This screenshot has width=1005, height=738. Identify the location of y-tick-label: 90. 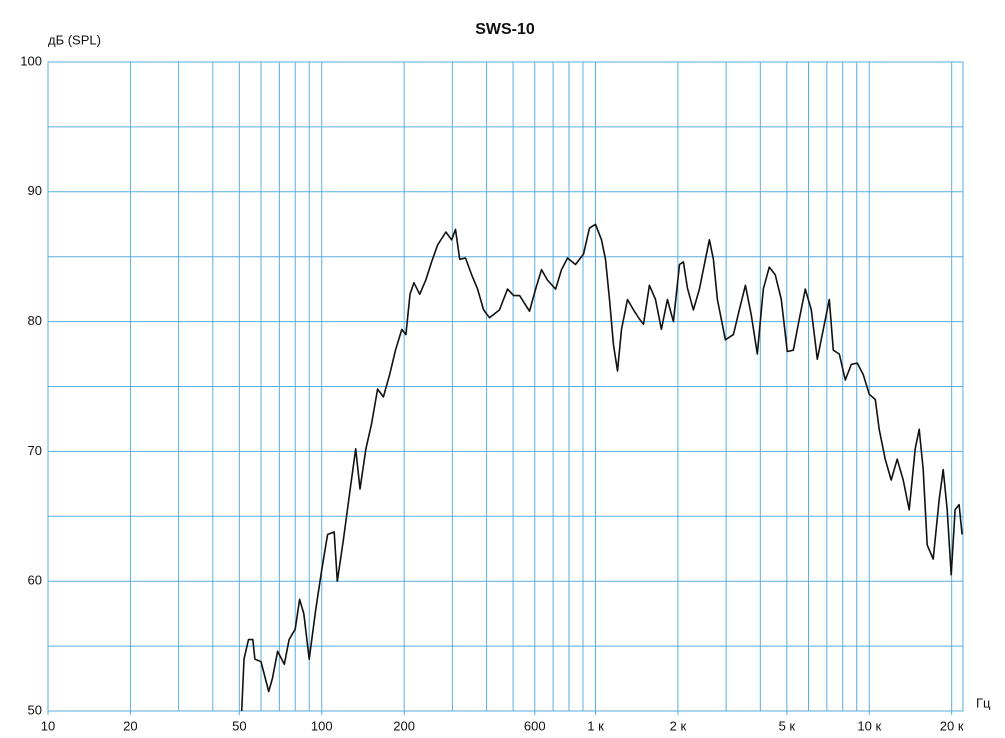
(35, 190).